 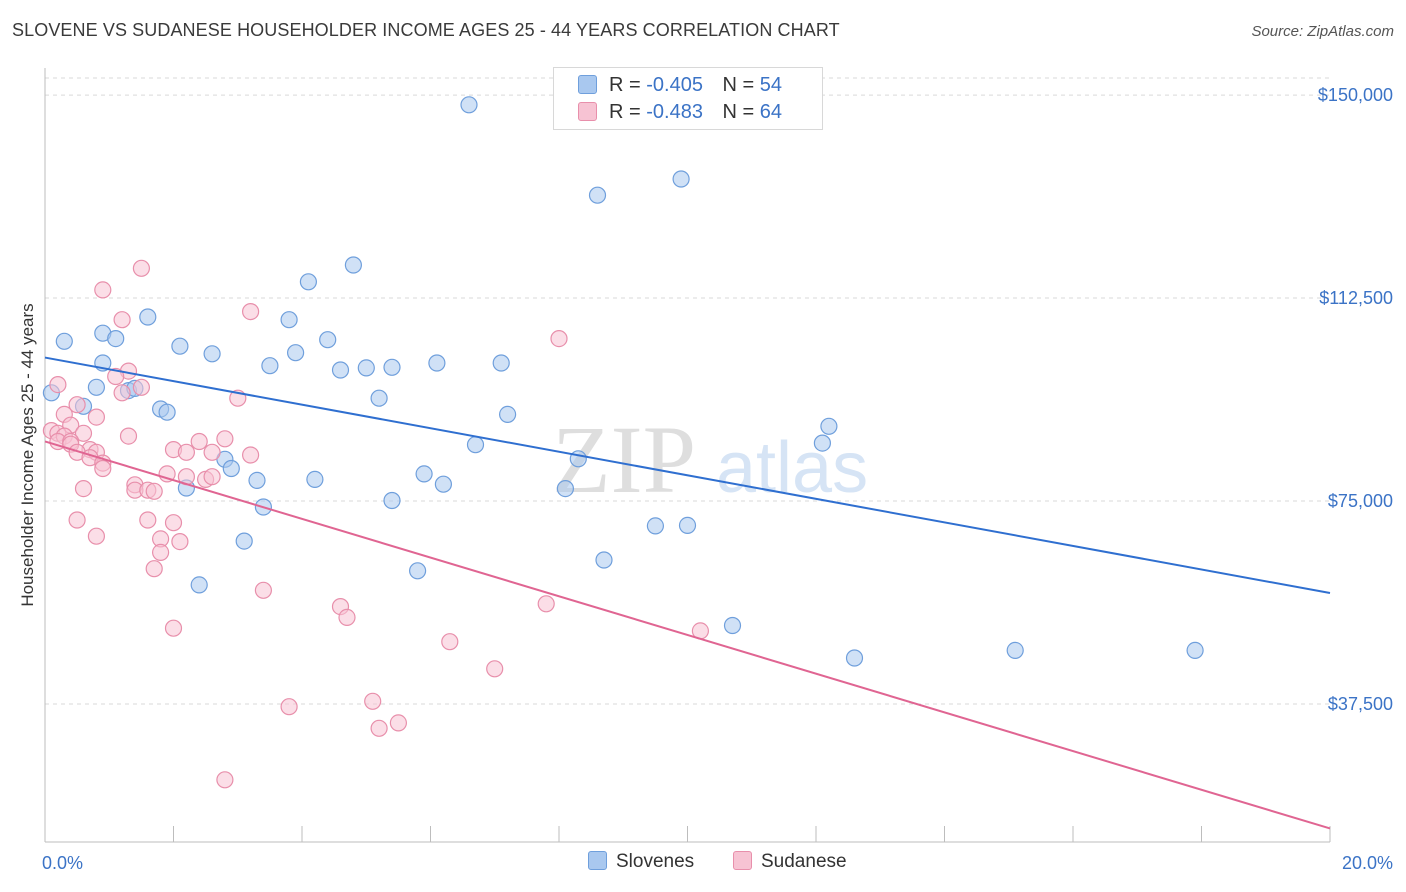 I want to click on stats-row-slovenes: R = -0.405 N = 54, so click(x=680, y=88).